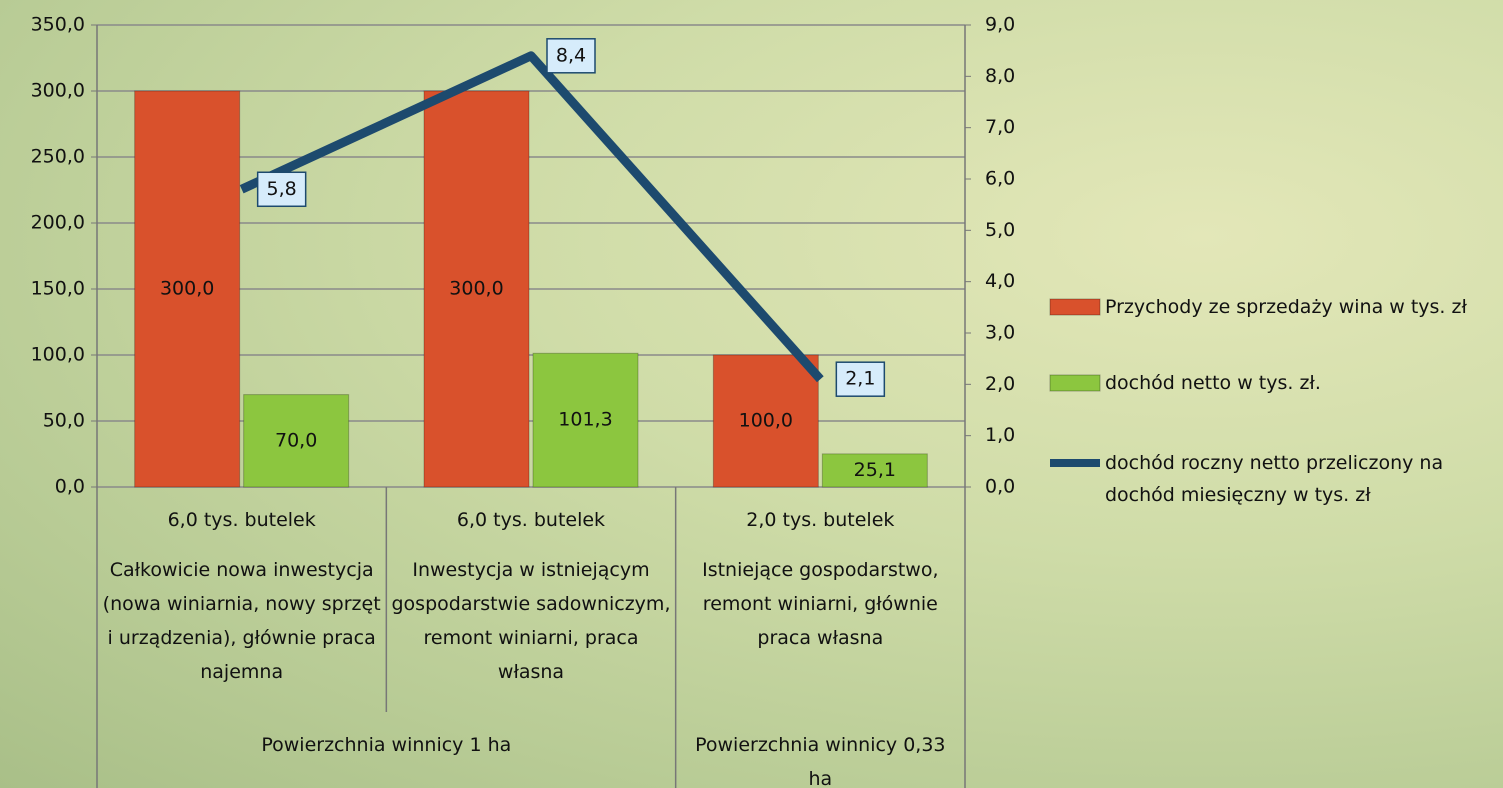 The height and width of the screenshot is (788, 1503). Describe the element at coordinates (58, 289) in the screenshot. I see `y-tick-label: 150,0` at that location.